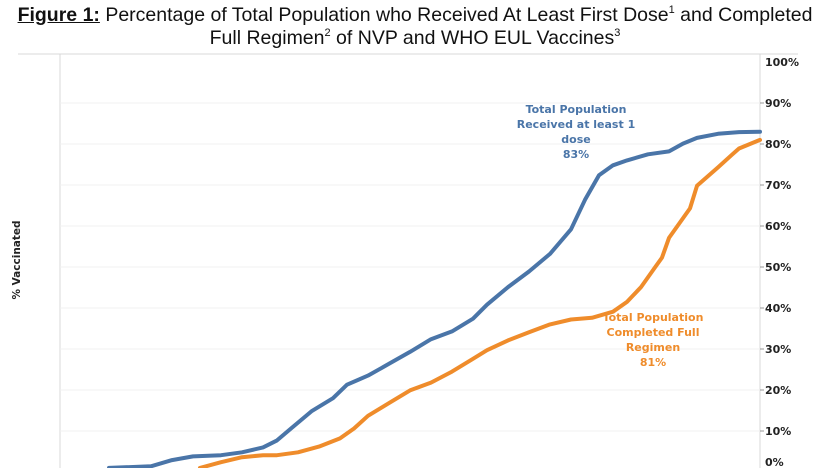 Image resolution: width=830 pixels, height=468 pixels. I want to click on y-tick-label: 90%, so click(778, 103).